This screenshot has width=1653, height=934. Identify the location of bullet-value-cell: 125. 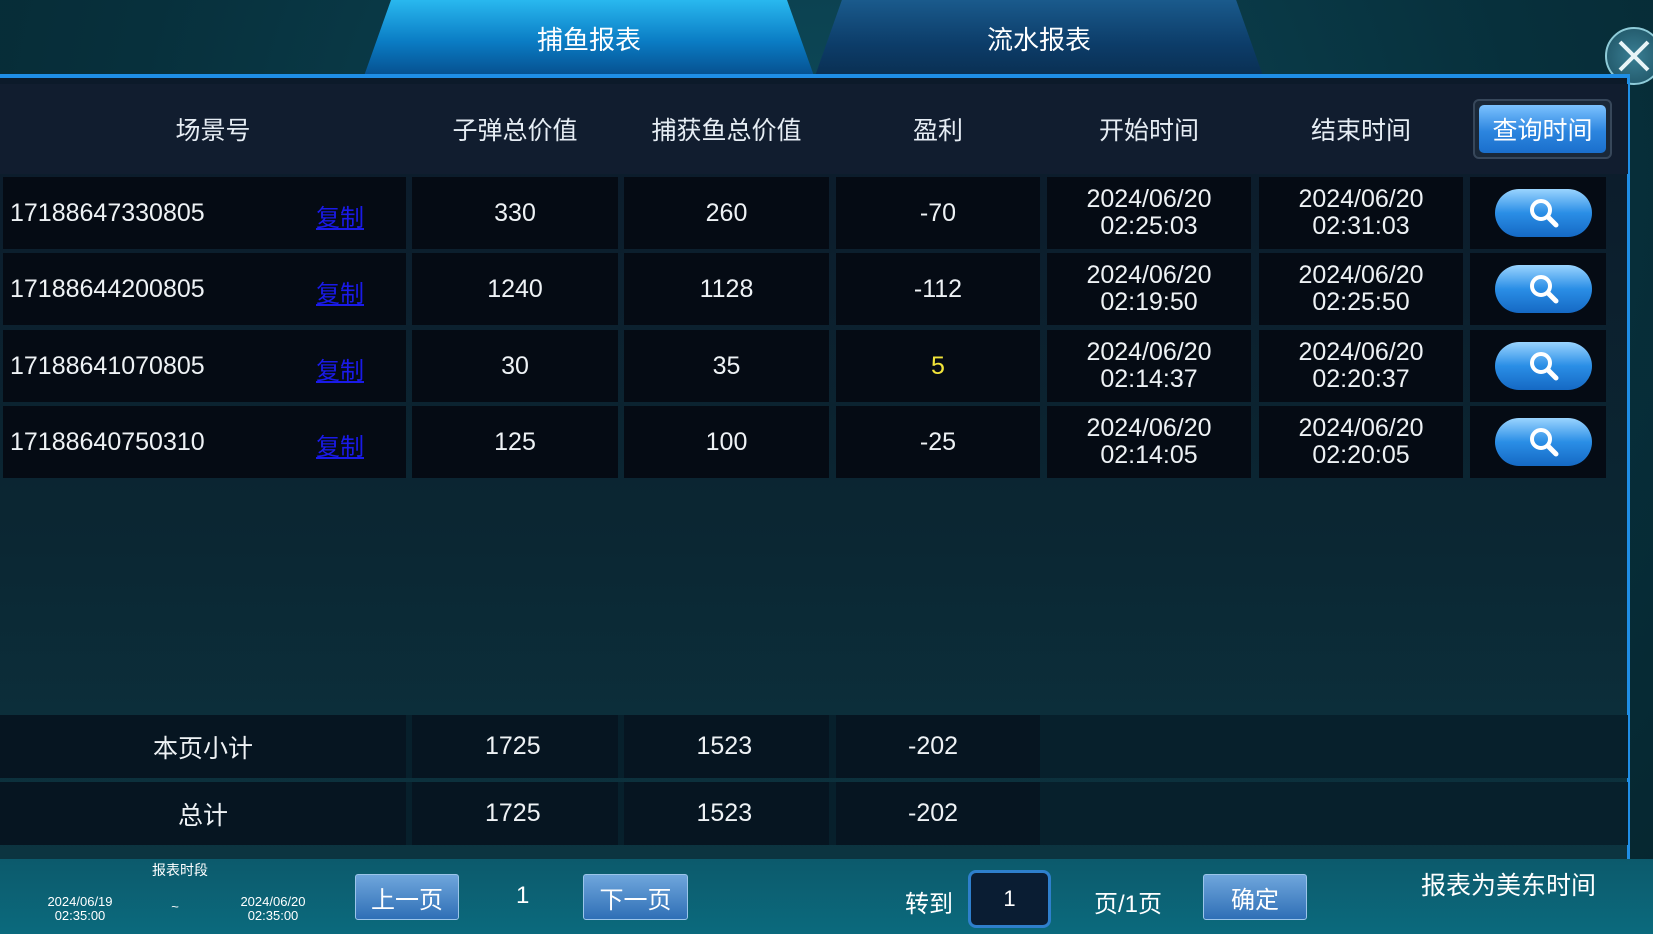
(515, 442).